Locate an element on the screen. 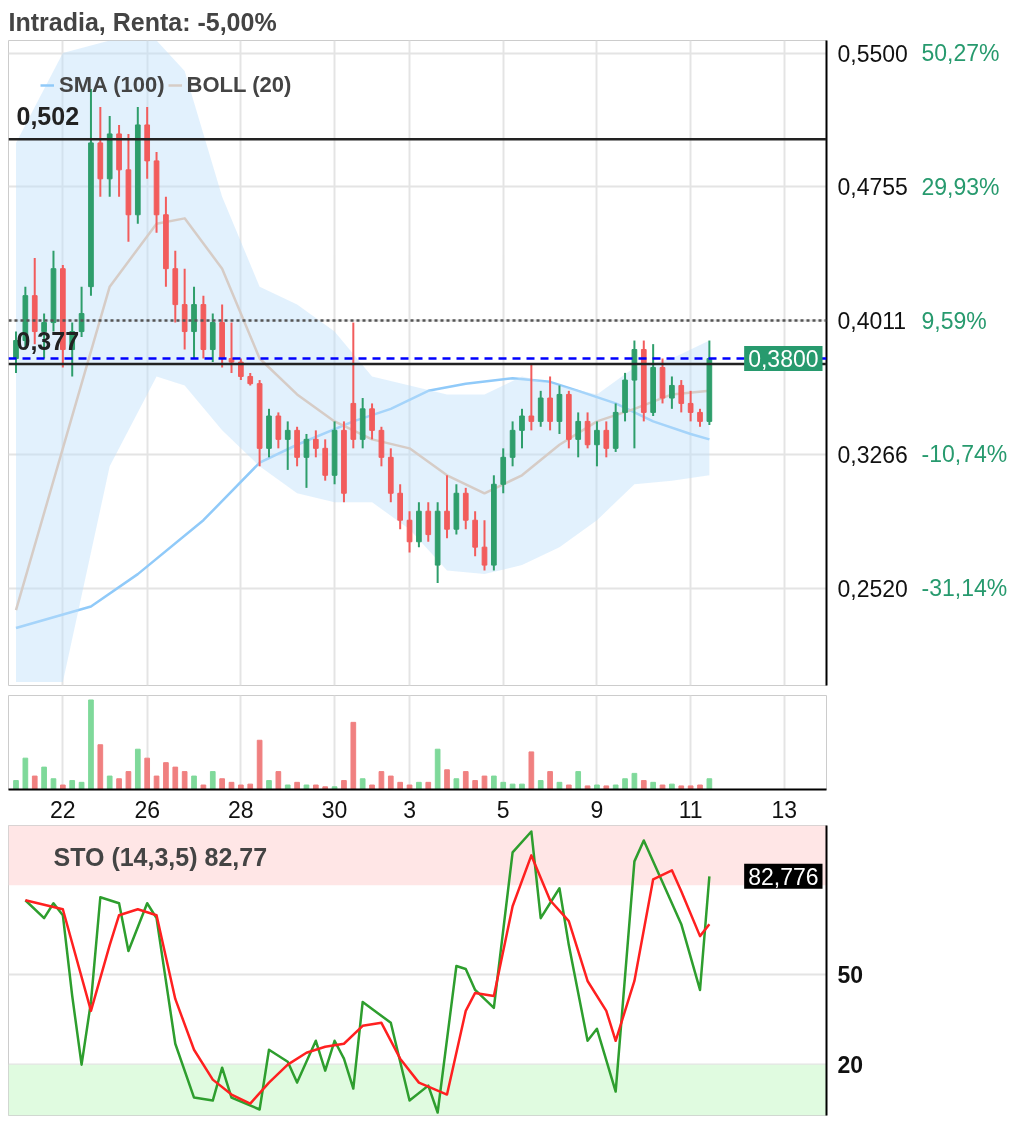  y2-tick-label: 9,59% is located at coordinates (954, 320).